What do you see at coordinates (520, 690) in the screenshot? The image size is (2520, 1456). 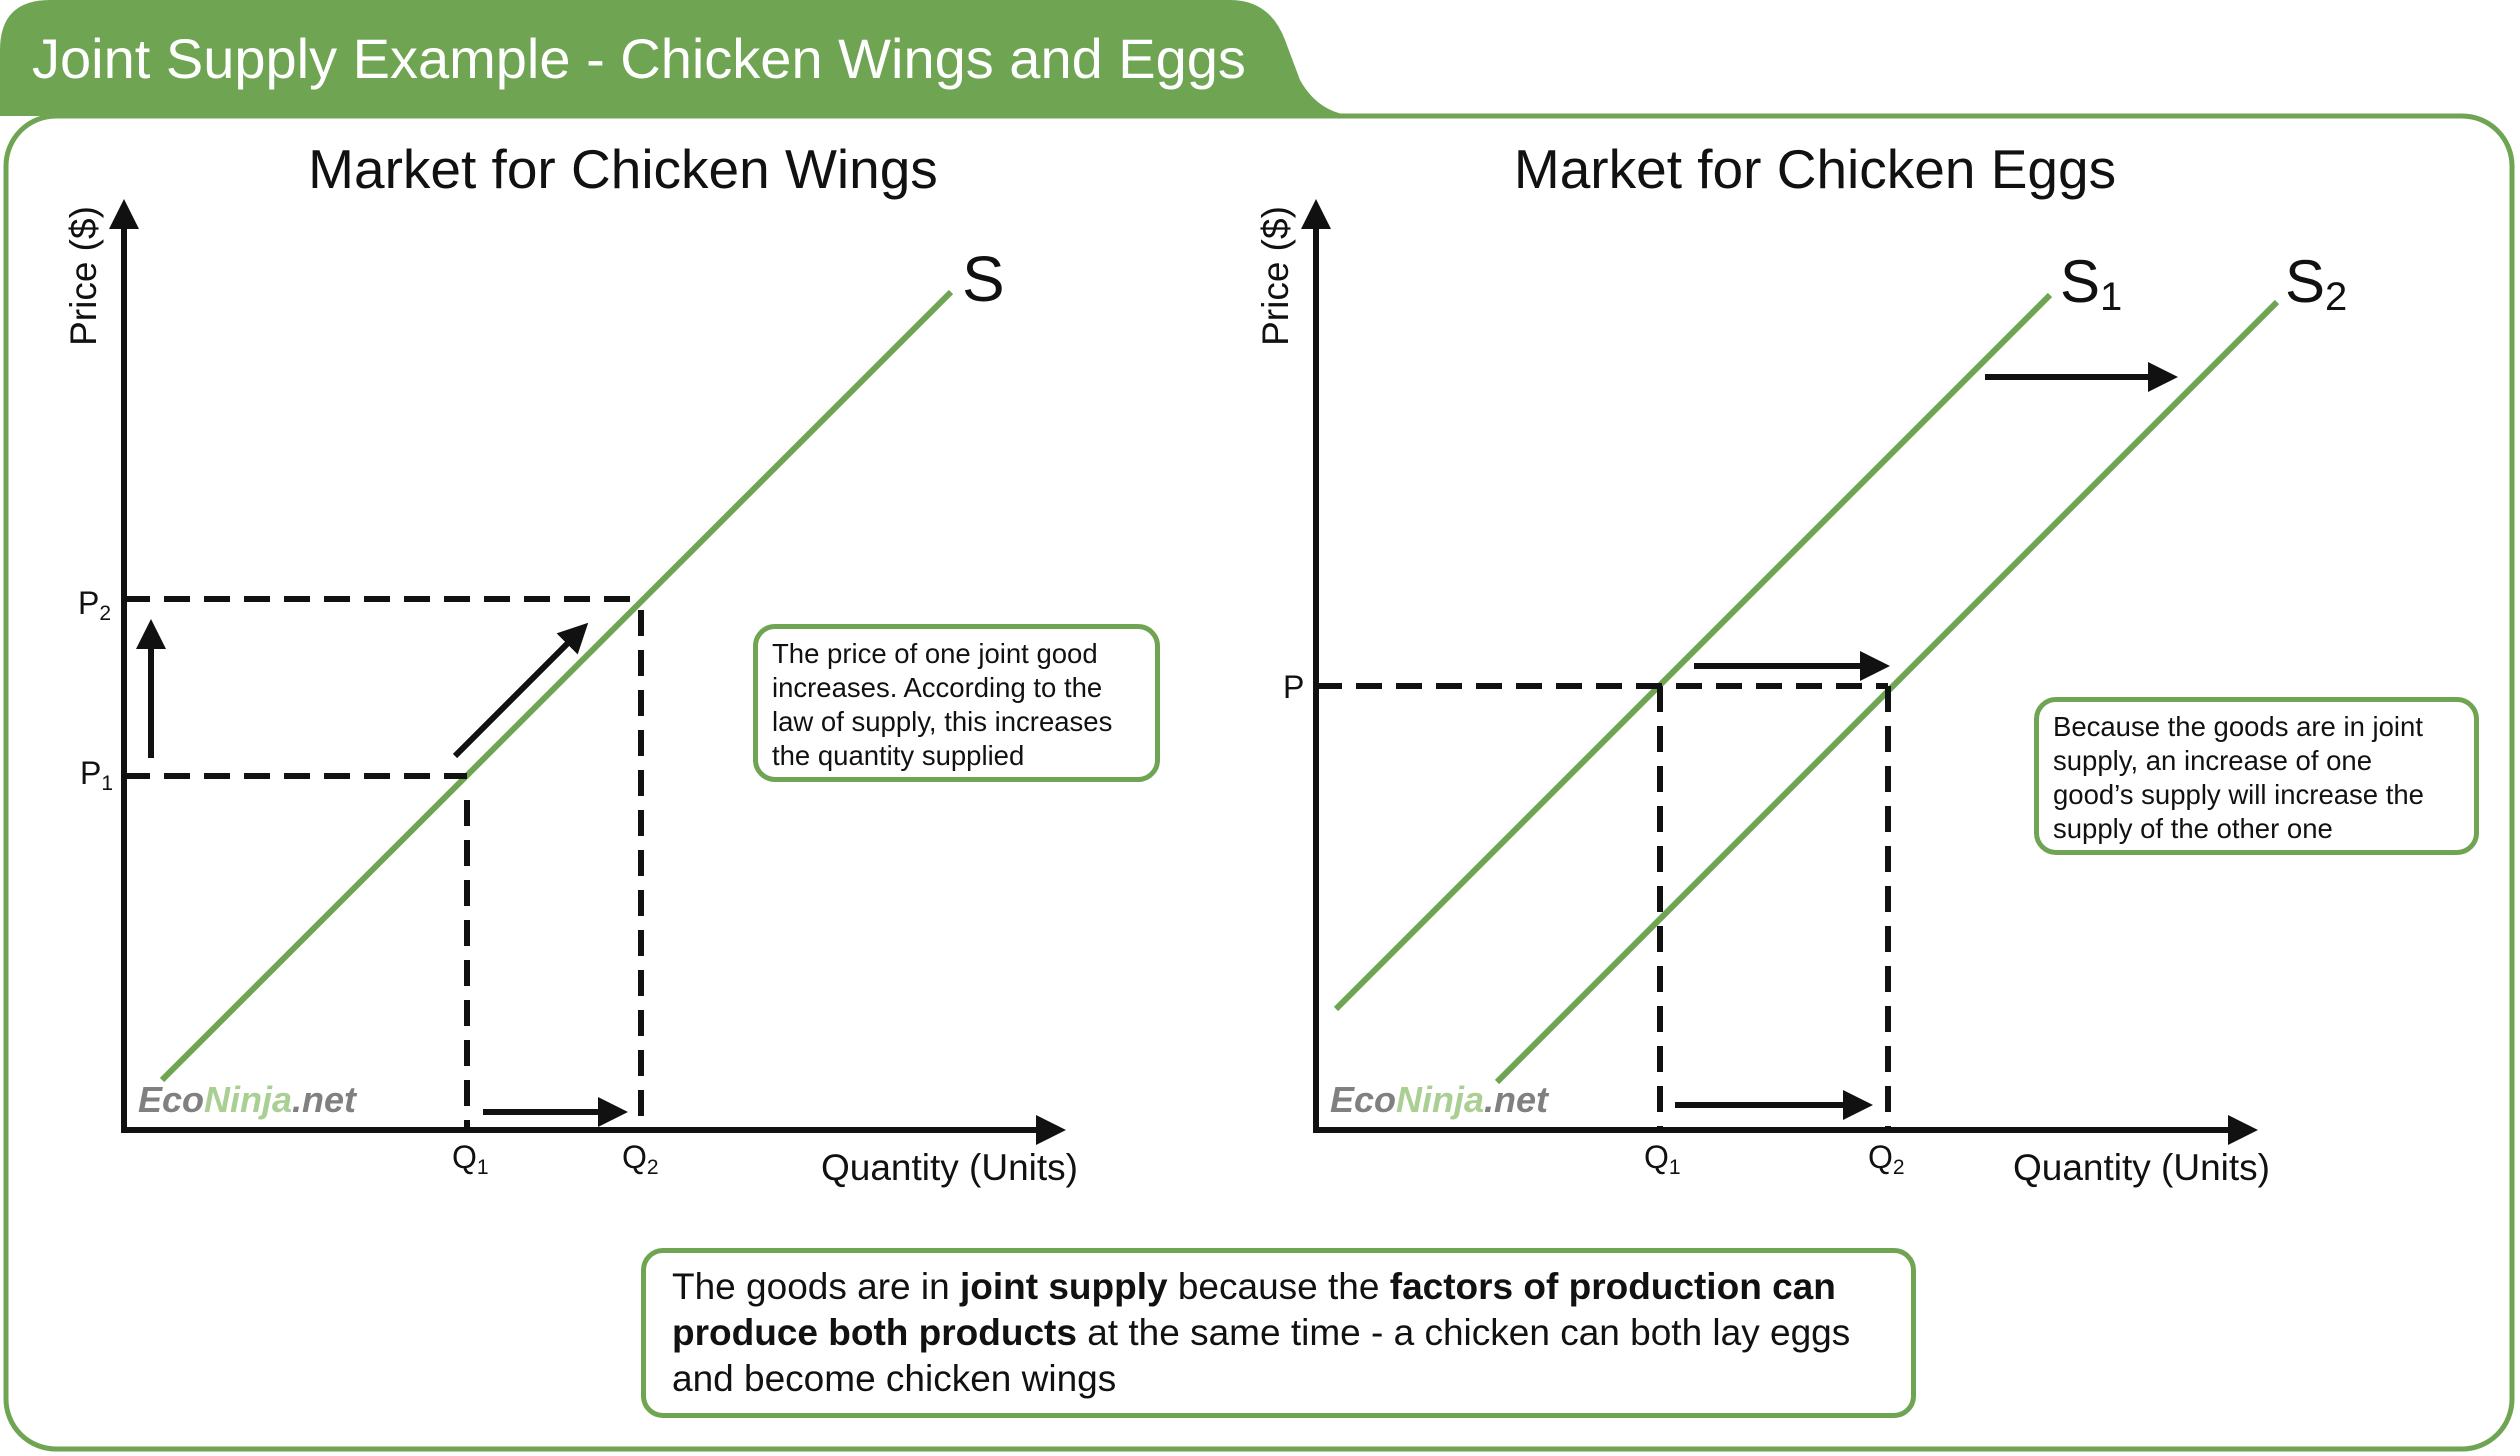 I see `movement-along-supply-arrow` at bounding box center [520, 690].